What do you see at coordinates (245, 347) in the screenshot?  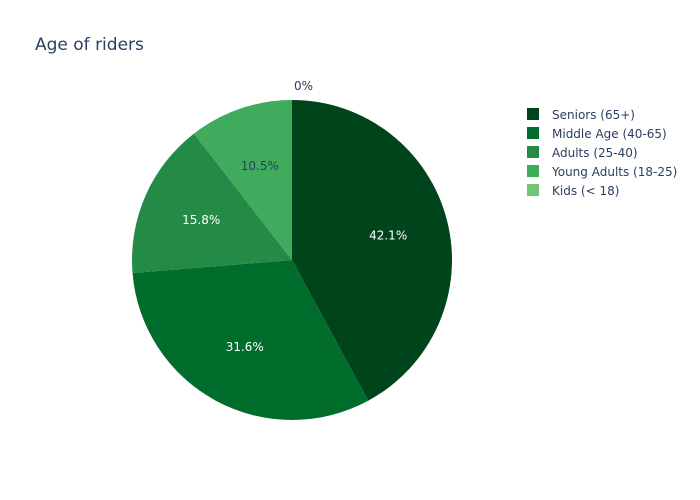 I see `slice-label-middle-age-40-65: 31.6%` at bounding box center [245, 347].